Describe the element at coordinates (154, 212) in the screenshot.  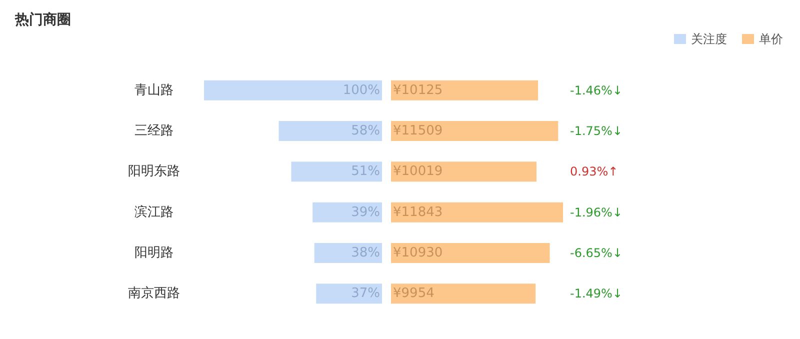
I see `y-tick-label: 滨江路` at that location.